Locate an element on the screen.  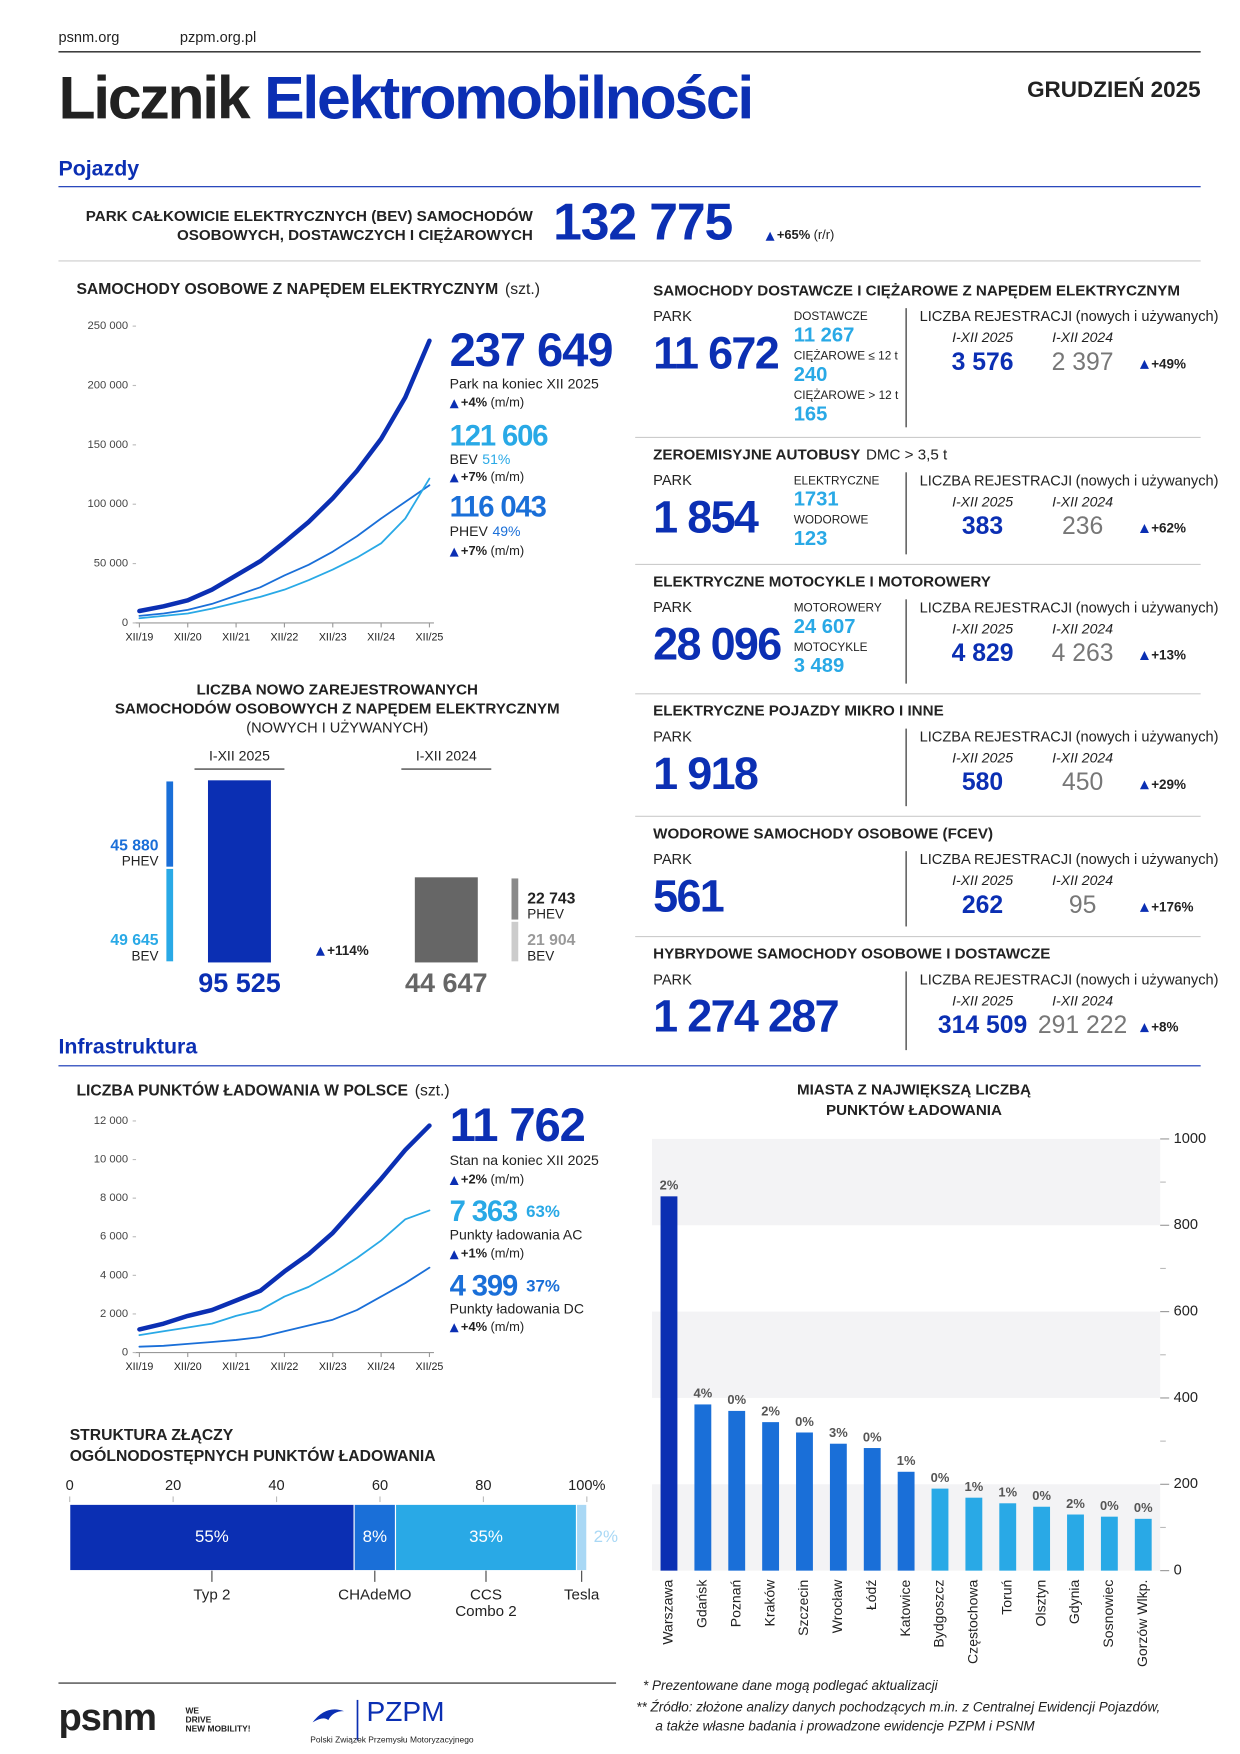
segment-label: 8% is located at coordinates (375, 1536).